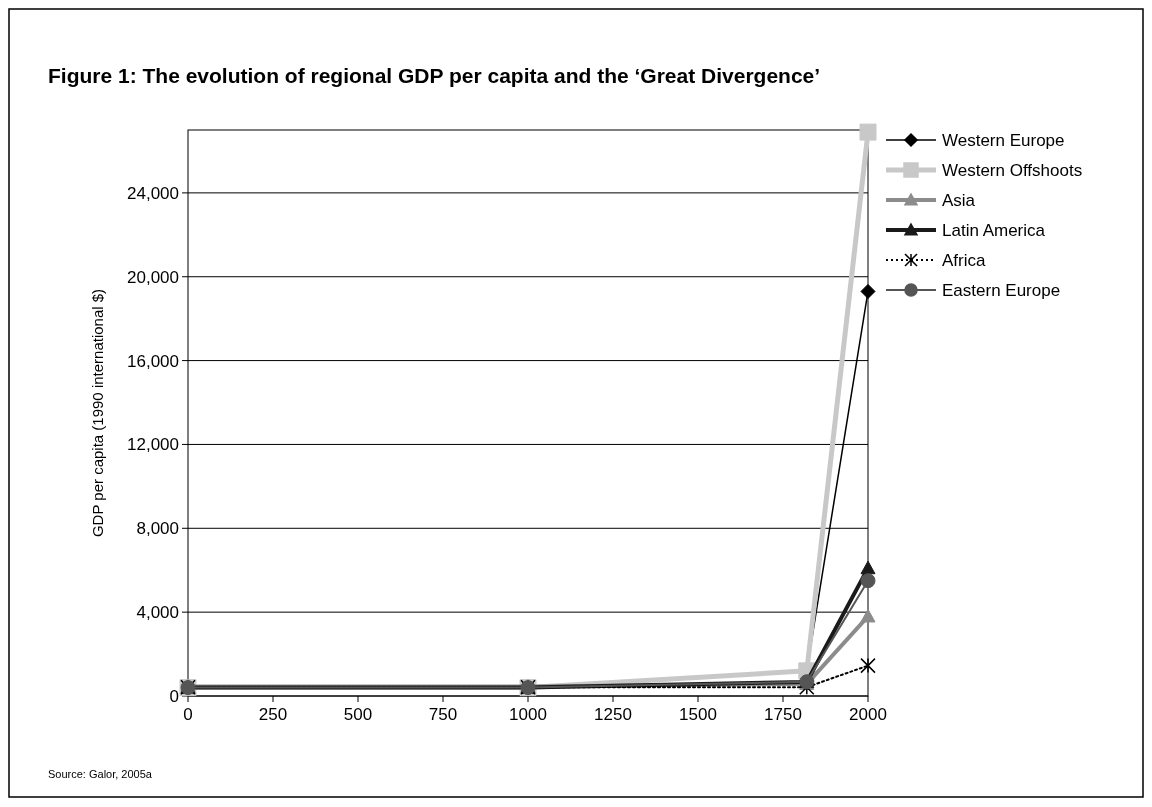 The width and height of the screenshot is (1152, 807). Describe the element at coordinates (157, 613) in the screenshot. I see `y-tick-label: 4,000` at that location.